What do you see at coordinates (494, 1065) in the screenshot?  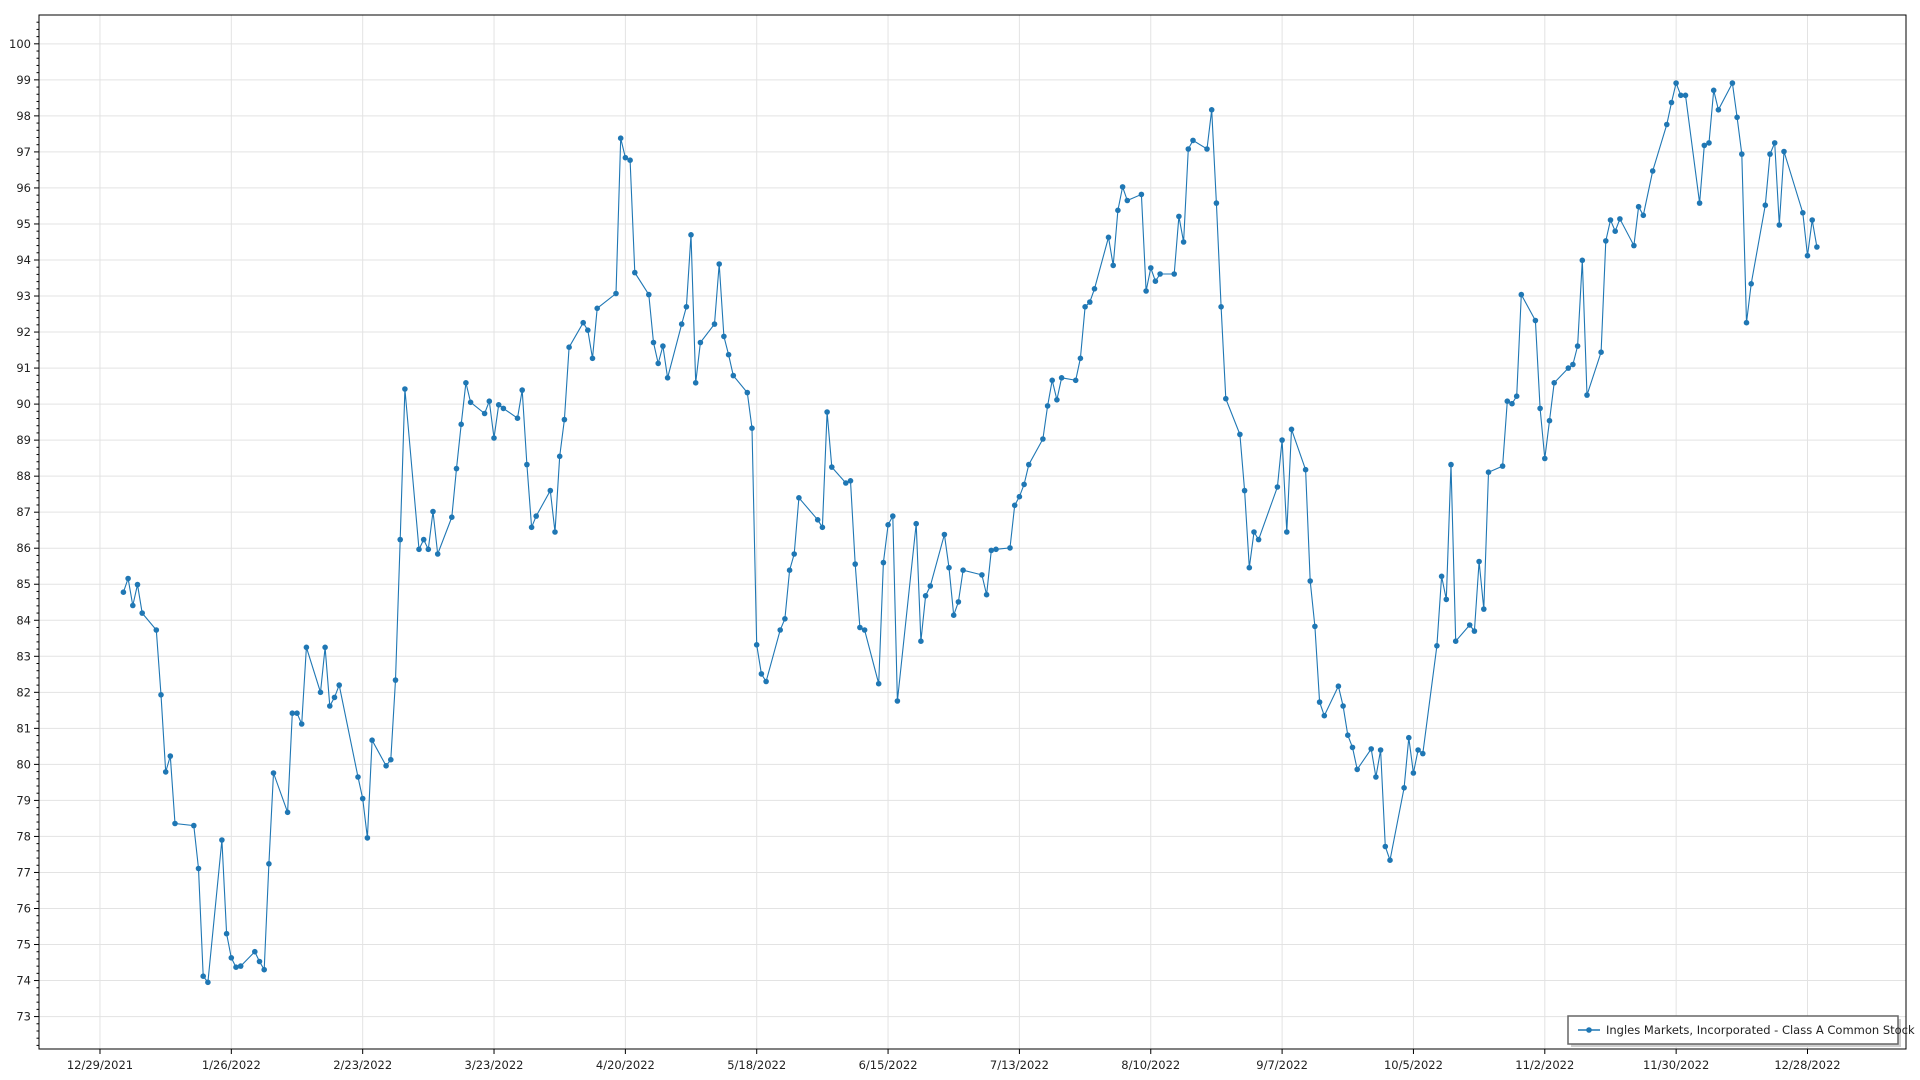 I see `x-tick-label: 3/23/2022` at bounding box center [494, 1065].